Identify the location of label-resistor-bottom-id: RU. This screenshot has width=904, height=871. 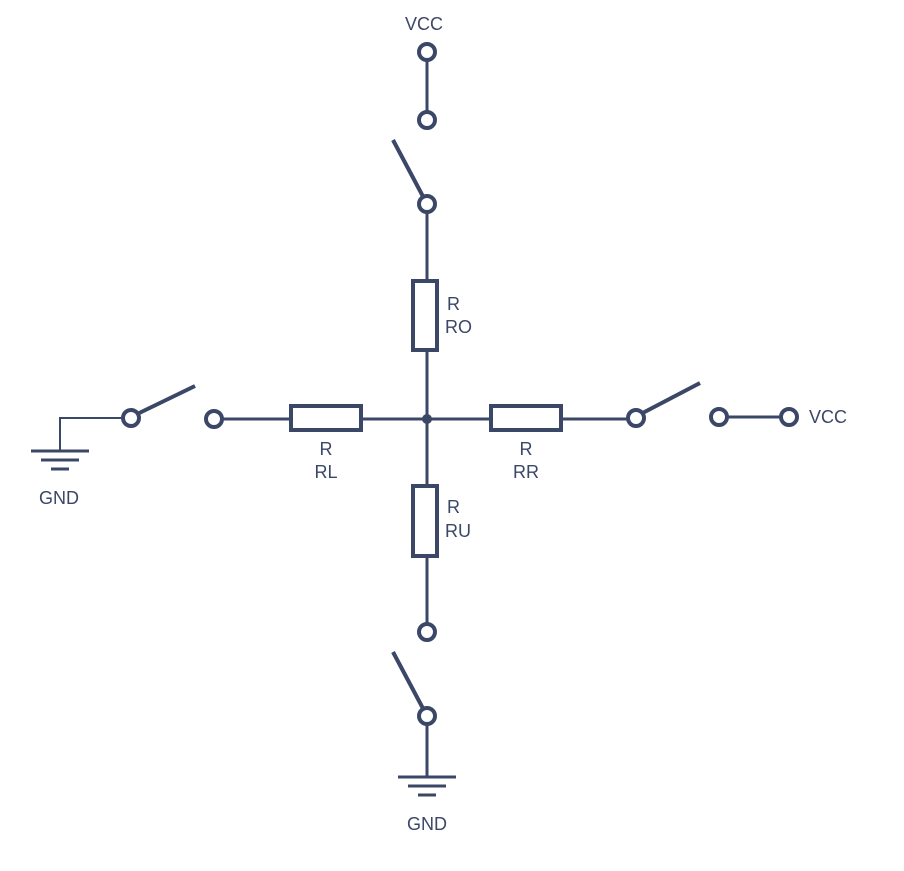
(458, 531).